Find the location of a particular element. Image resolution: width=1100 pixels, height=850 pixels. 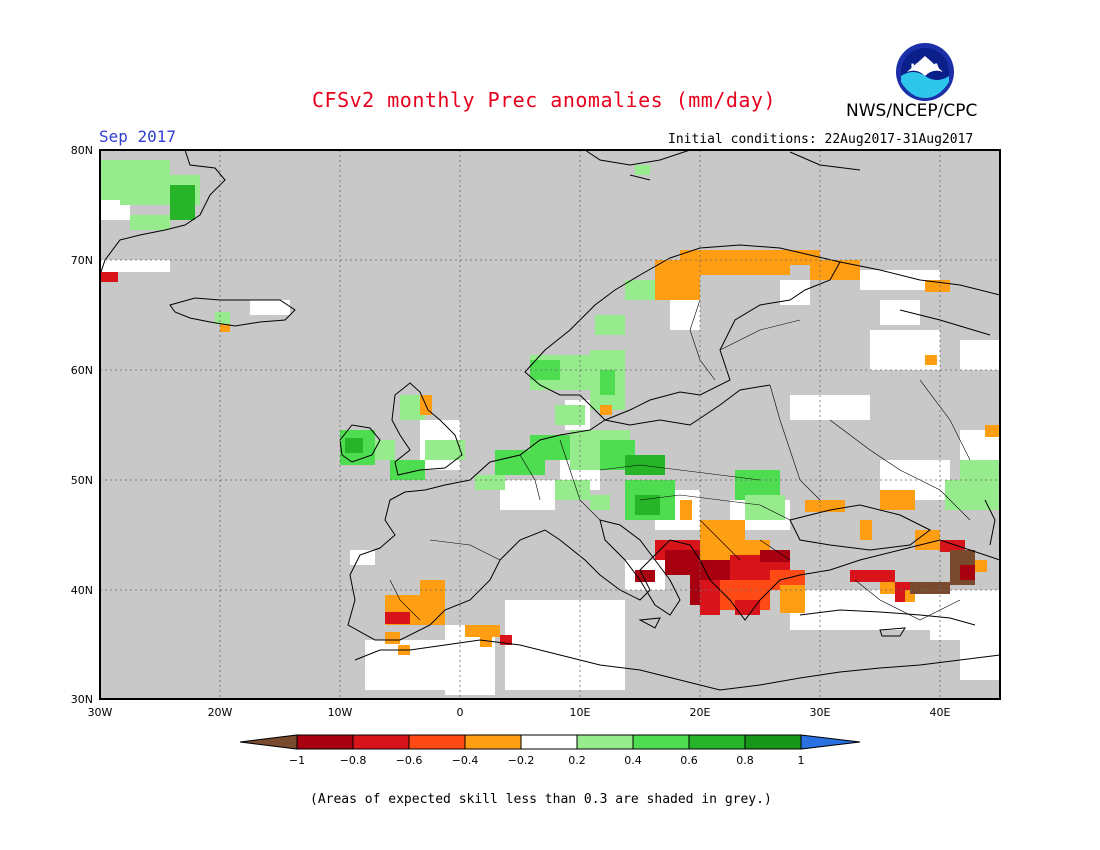

lon-label: 20W is located at coordinates (220, 712).